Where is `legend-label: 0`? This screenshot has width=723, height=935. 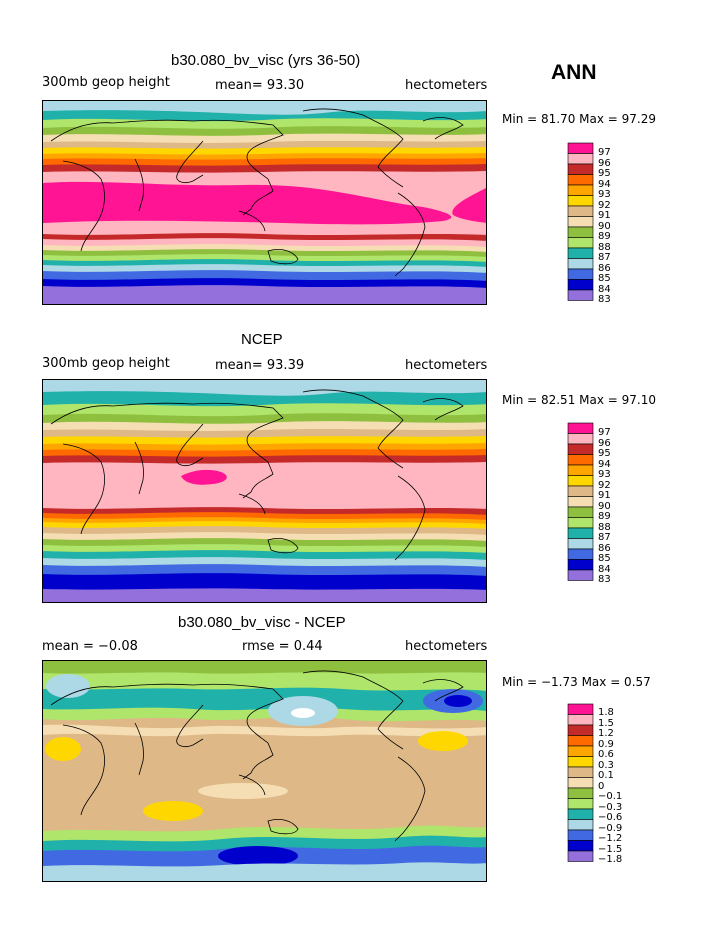
legend-label: 0 is located at coordinates (601, 786).